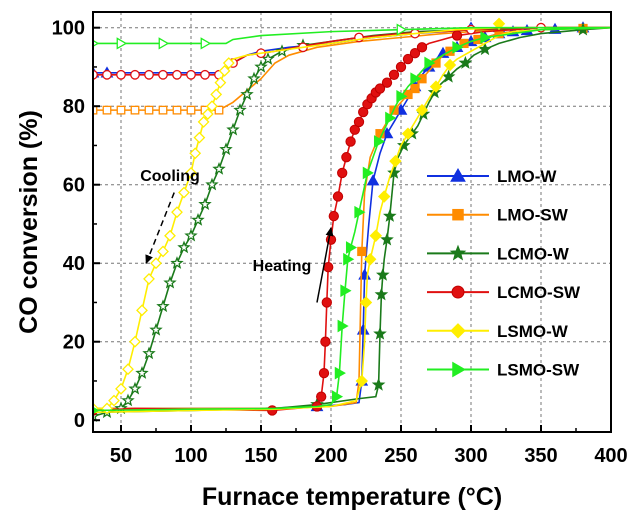  Describe the element at coordinates (527, 176) in the screenshot. I see `legend-label: LMO-W` at that location.